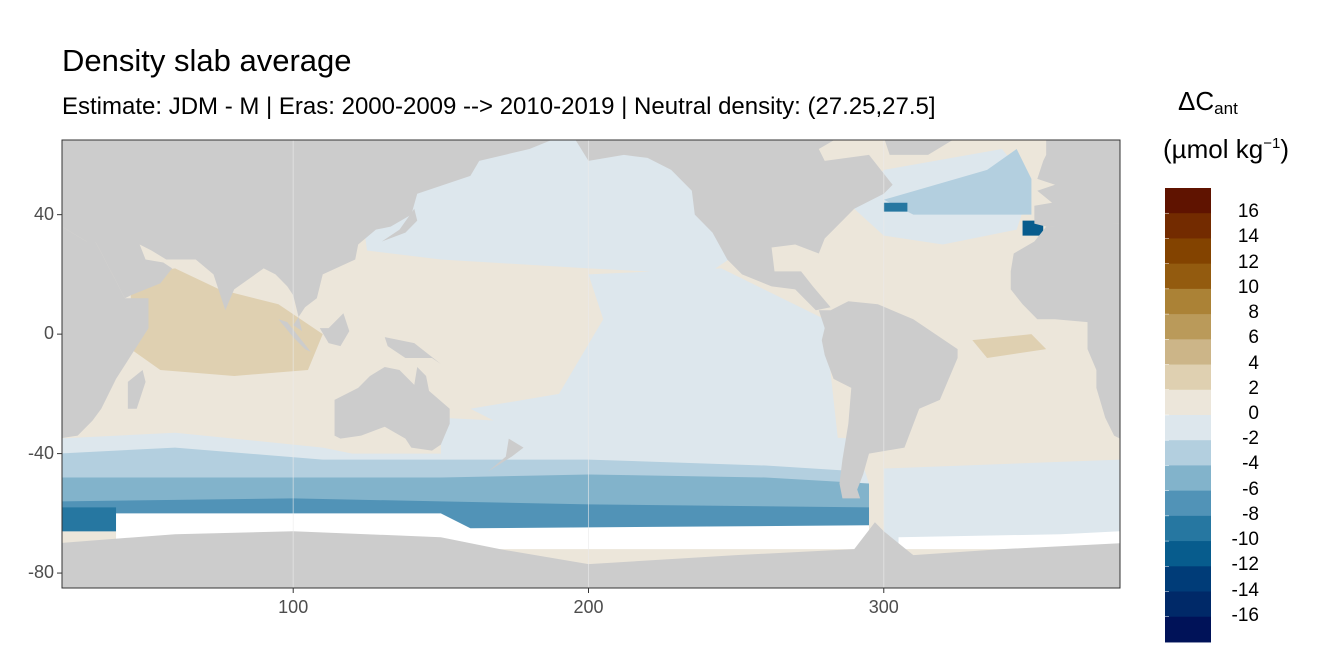 This screenshot has width=1344, height=672. Describe the element at coordinates (1245, 540) in the screenshot. I see `legend-label: -10` at that location.